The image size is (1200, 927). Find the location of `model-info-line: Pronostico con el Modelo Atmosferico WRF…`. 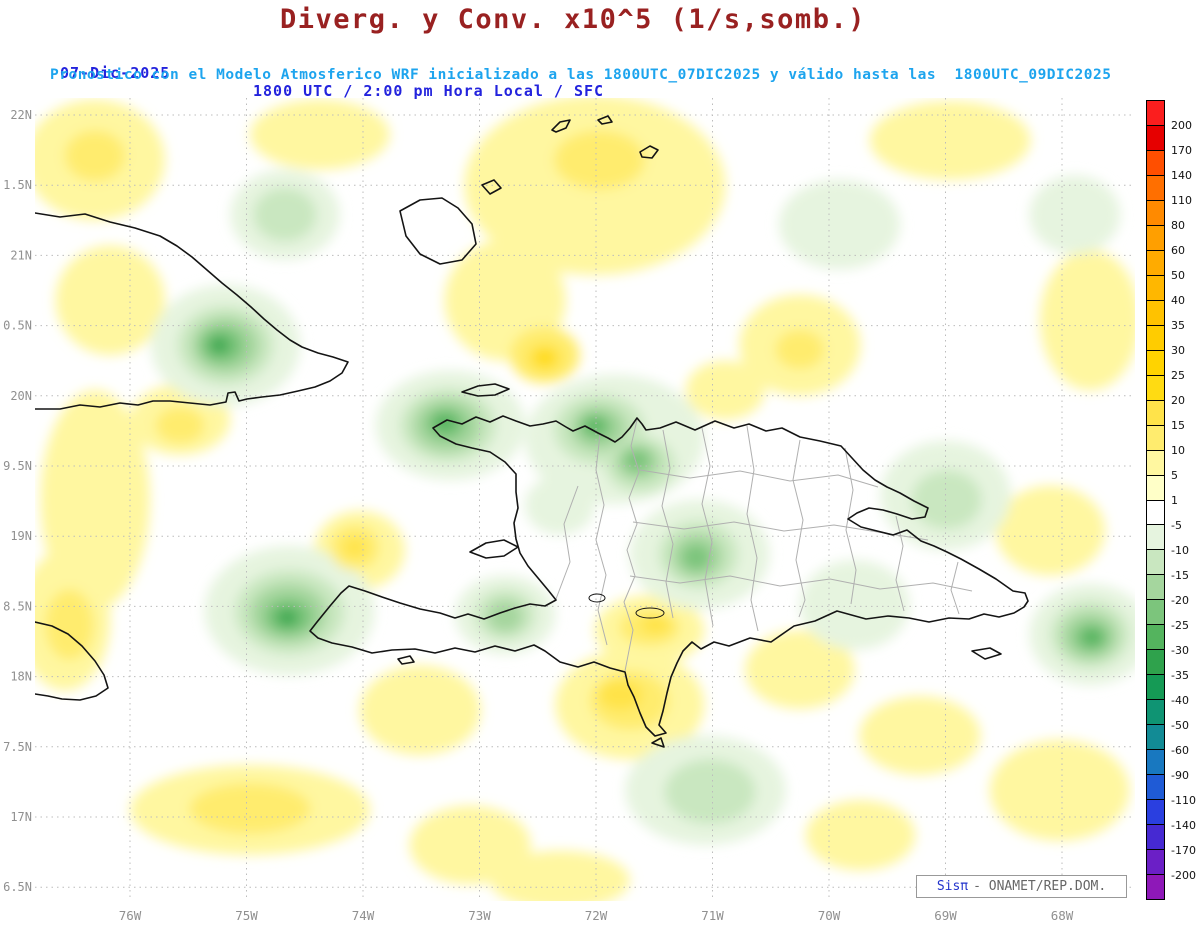

model-info-line: Pronostico con el Modelo Atmosferico WRF… is located at coordinates (581, 75).